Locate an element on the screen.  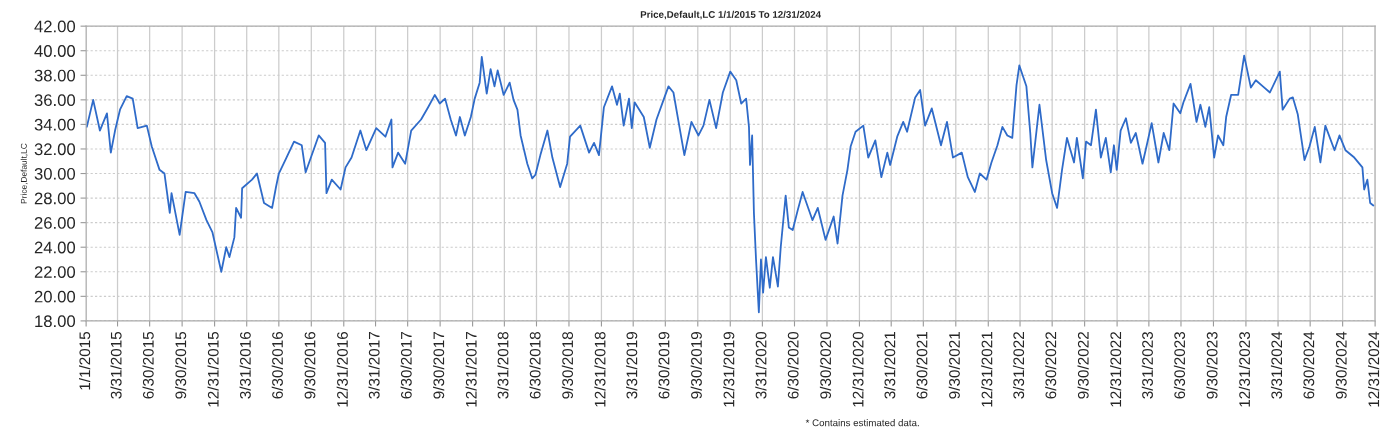
y-axis-title: Price,Default,LC is located at coordinates (24, 173).